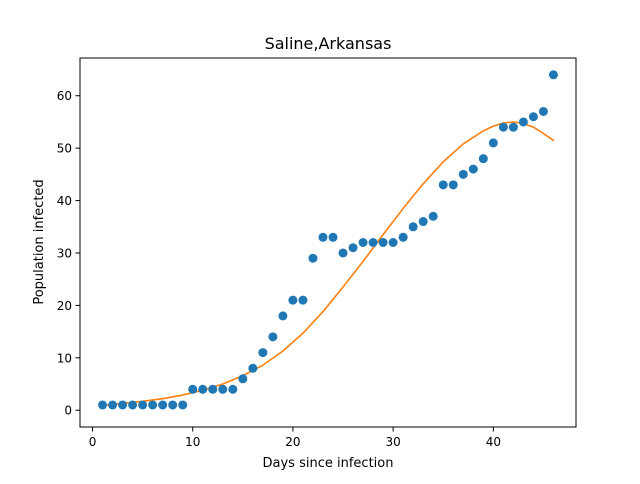 This screenshot has width=640, height=484. I want to click on x-tick-label: 10, so click(192, 442).